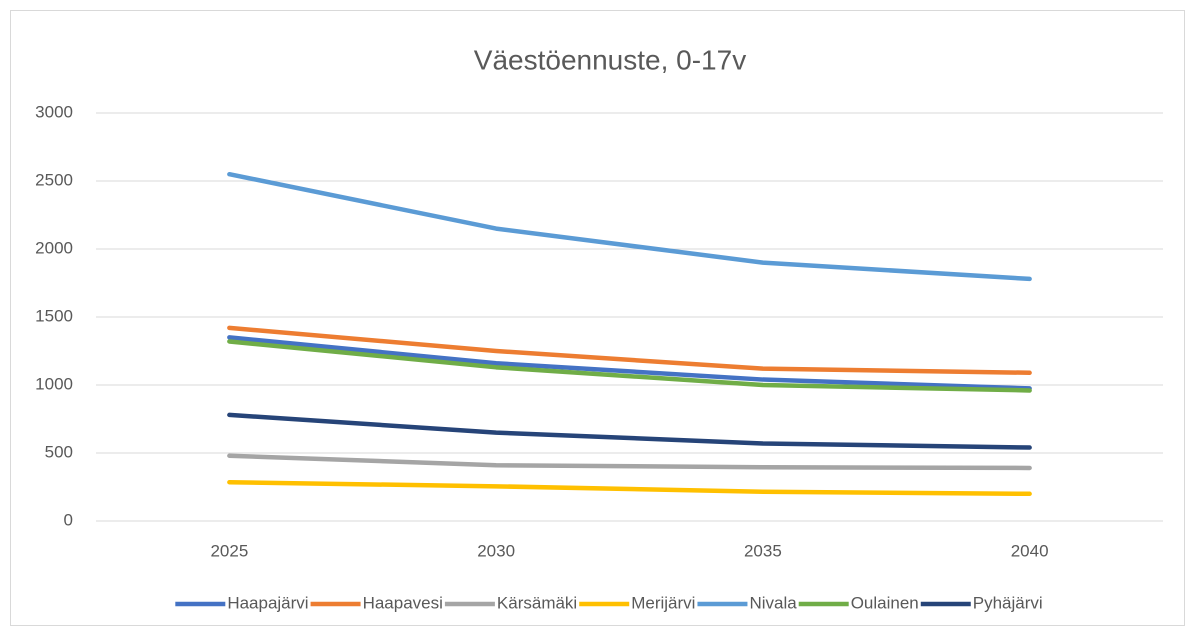 This screenshot has width=1195, height=636. I want to click on y-tick-label: 1500, so click(54, 315).